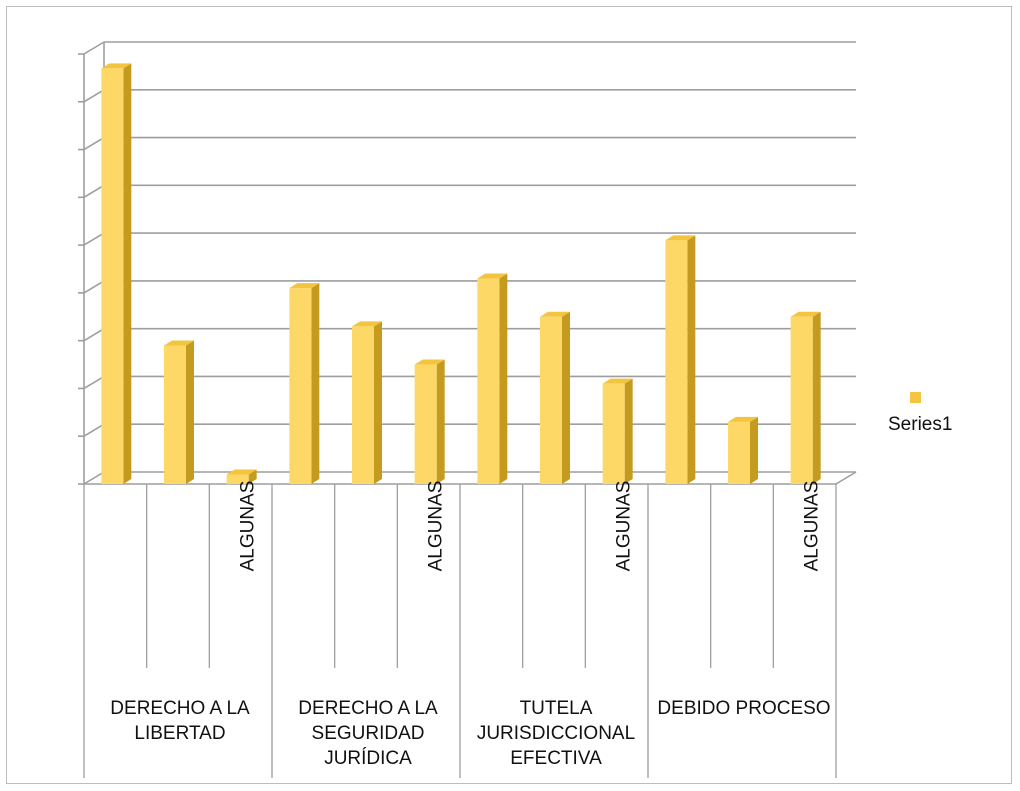 This screenshot has height=791, width=1020. What do you see at coordinates (846, 478) in the screenshot?
I see `floor-edge` at bounding box center [846, 478].